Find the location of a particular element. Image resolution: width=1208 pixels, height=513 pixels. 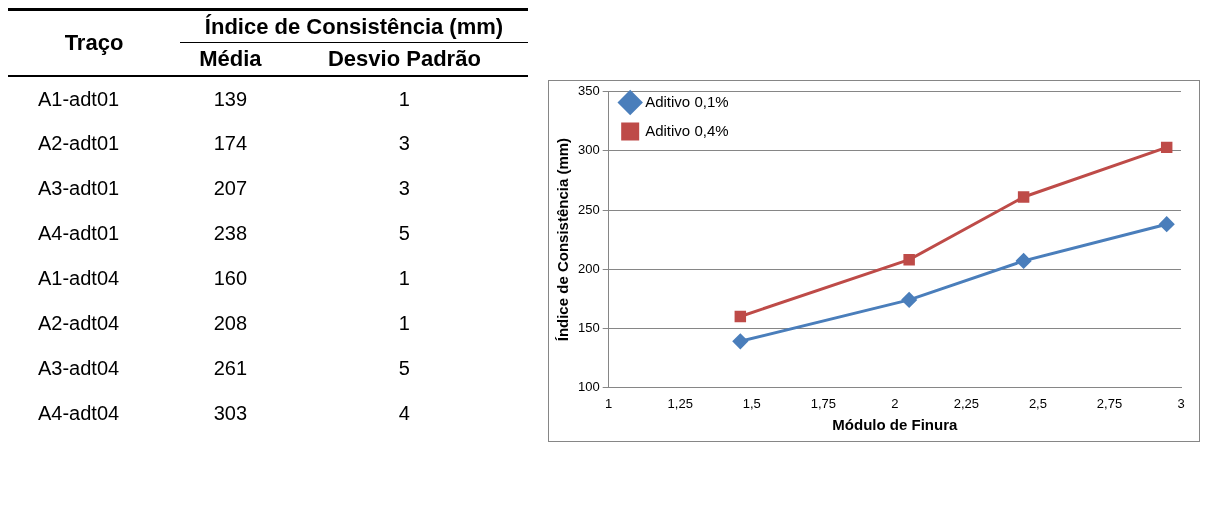

y-tick-label: 150 is located at coordinates (588, 327).